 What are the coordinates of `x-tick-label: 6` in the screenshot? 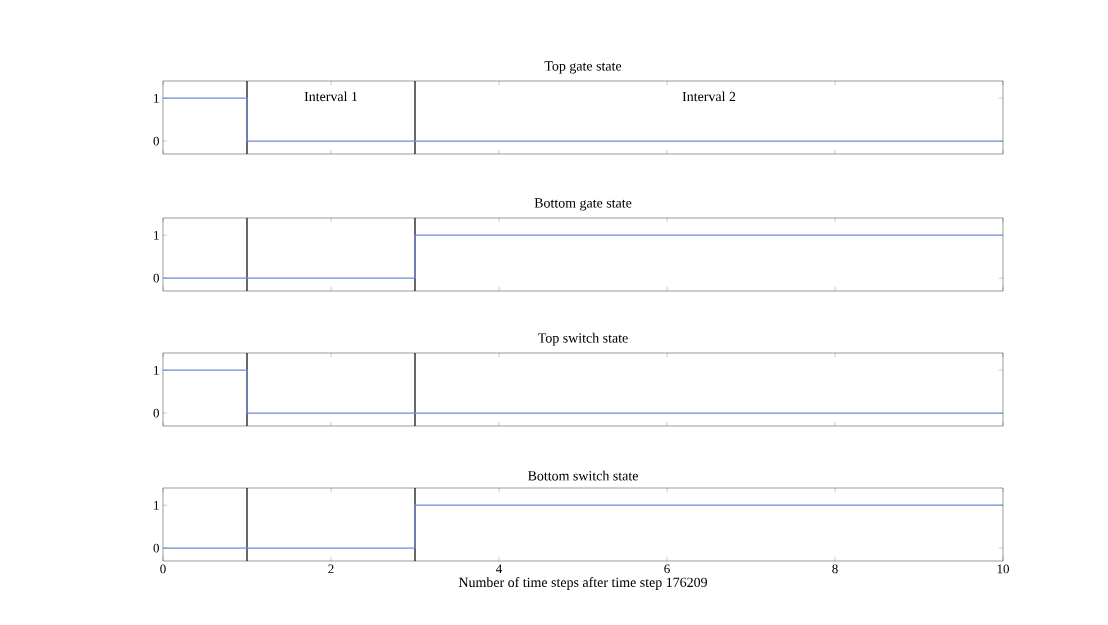 It's located at (667, 569).